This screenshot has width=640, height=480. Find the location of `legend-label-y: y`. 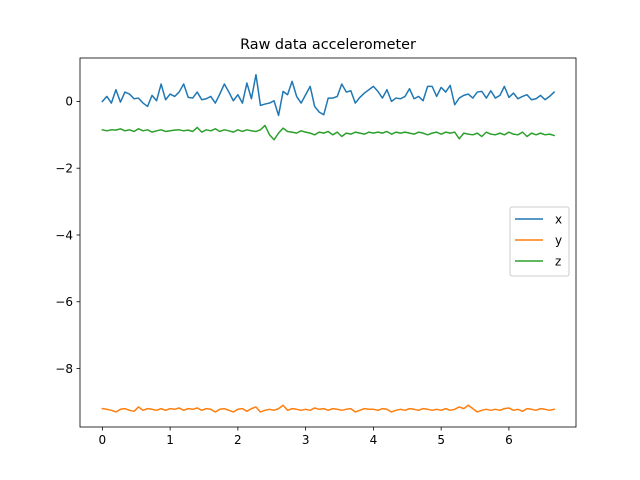

legend-label-y: y is located at coordinates (558, 240).